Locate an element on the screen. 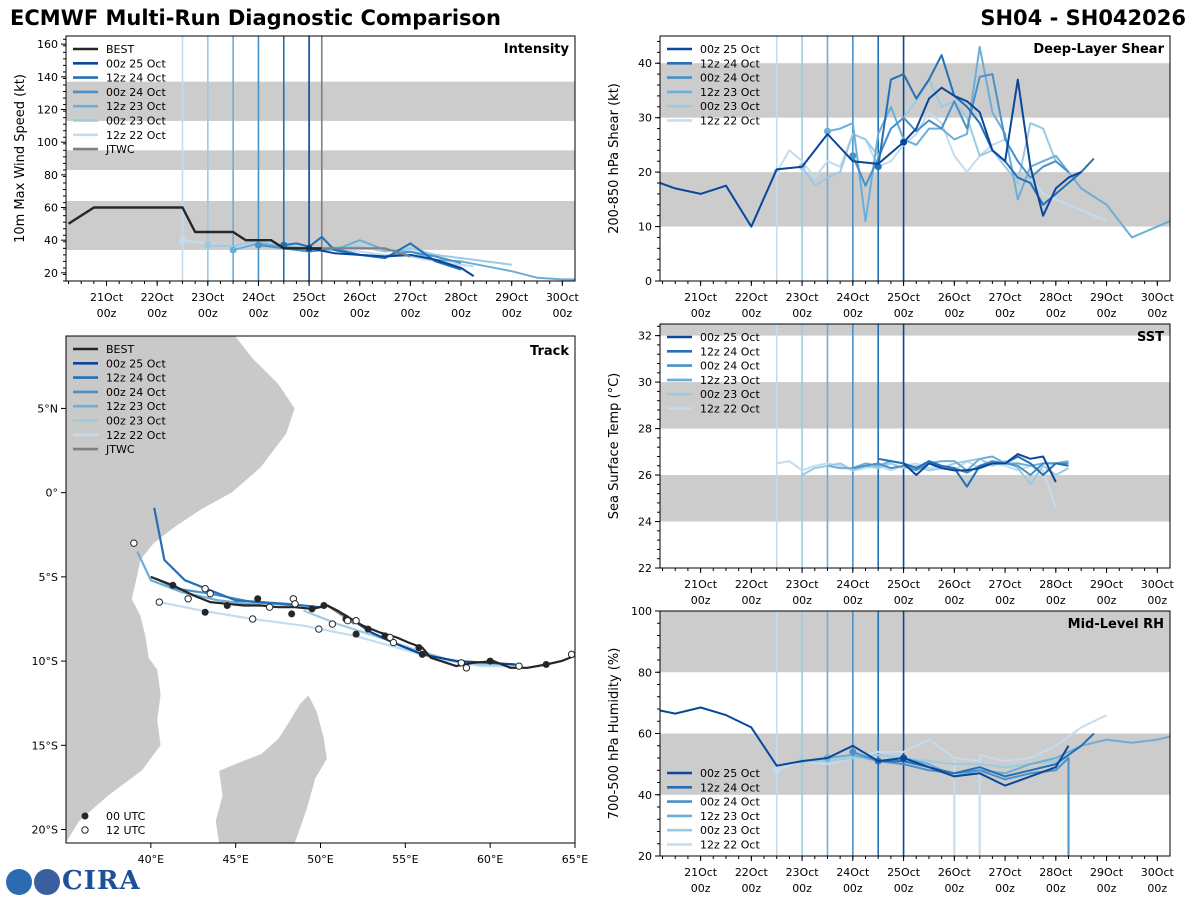 Image resolution: width=1200 pixels, height=900 pixels. sst-series-12z-22-oct is located at coordinates (916, 484).